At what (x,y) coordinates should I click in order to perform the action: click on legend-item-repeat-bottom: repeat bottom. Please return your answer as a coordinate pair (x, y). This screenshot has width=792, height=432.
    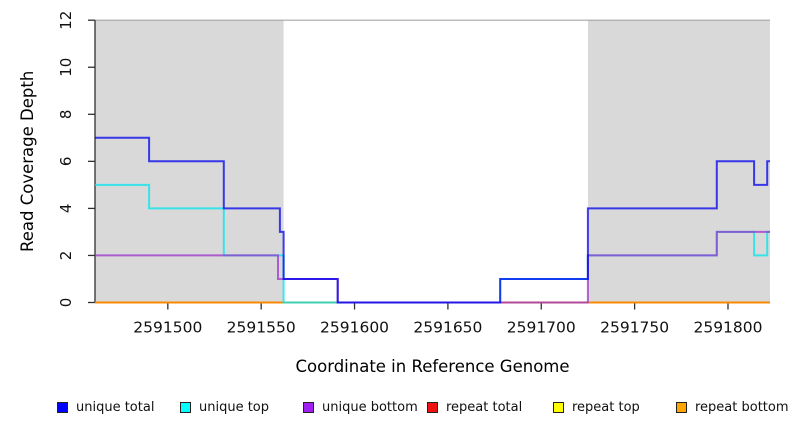
    Looking at the image, I should click on (732, 407).